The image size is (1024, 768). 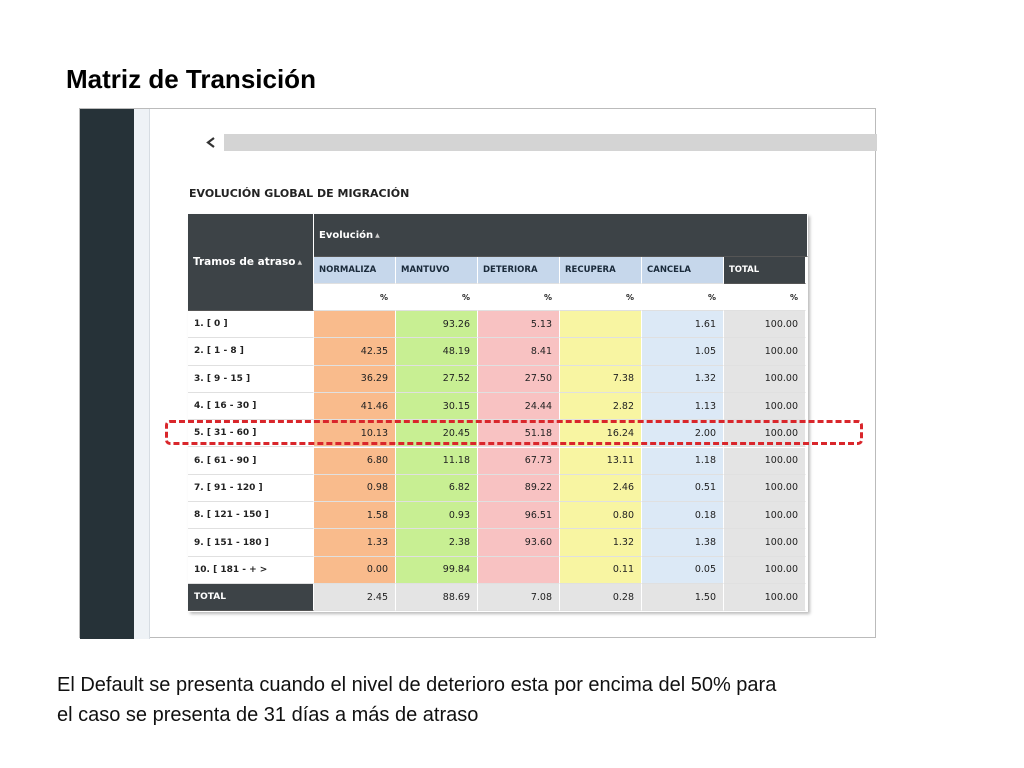 What do you see at coordinates (601, 570) in the screenshot?
I see `table-cell: 0.11` at bounding box center [601, 570].